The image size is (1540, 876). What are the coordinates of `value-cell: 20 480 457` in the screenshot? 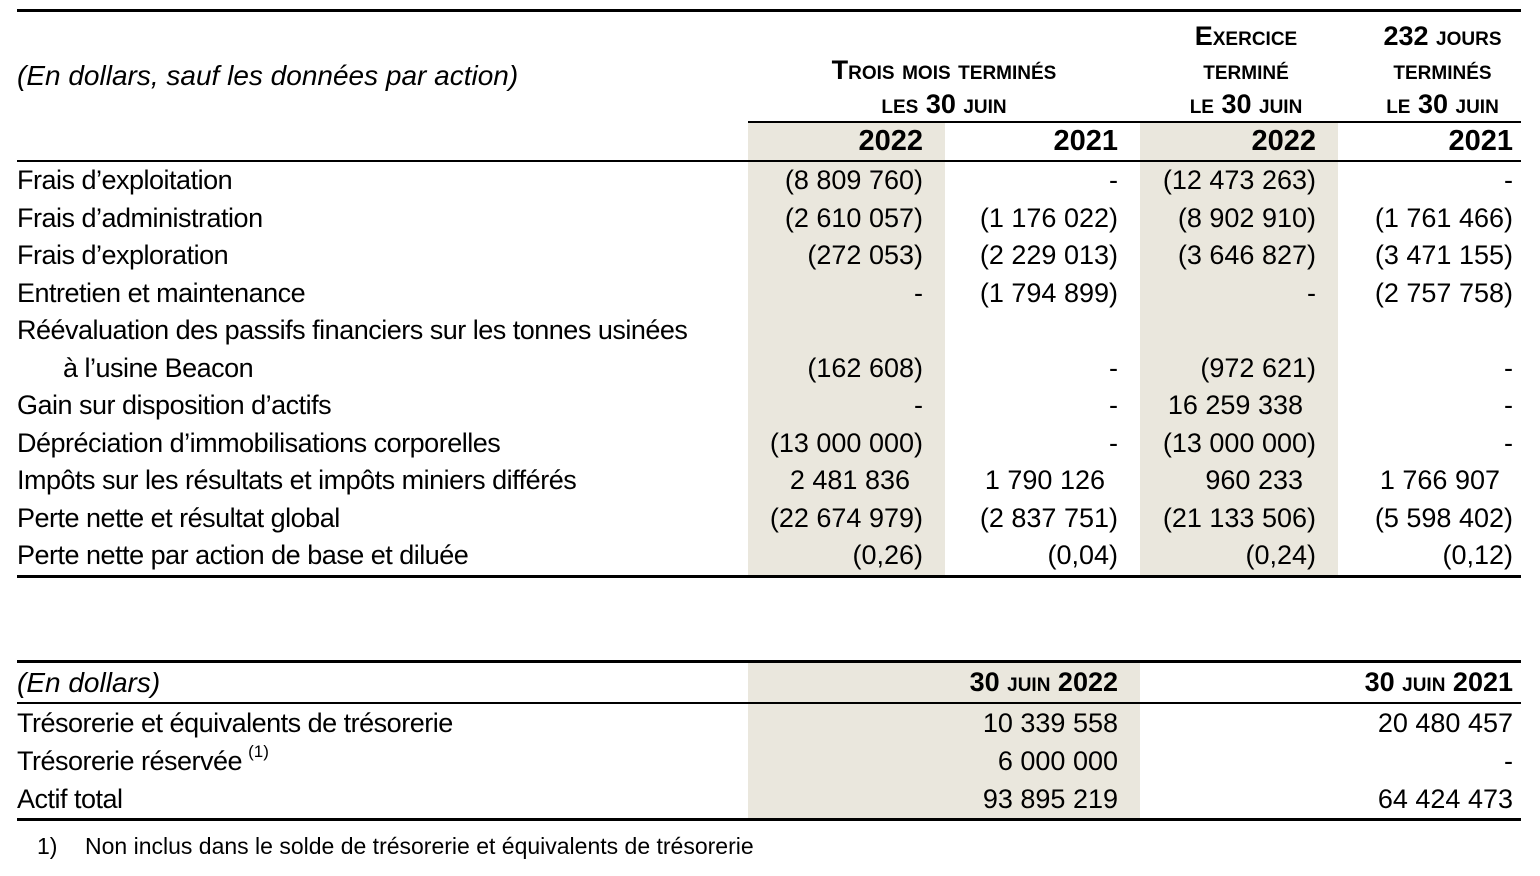 It's located at (1445, 722).